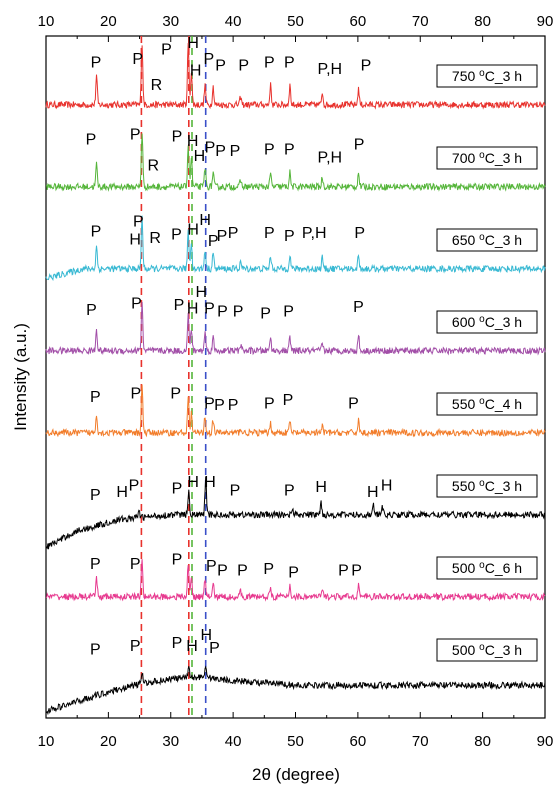 This screenshot has width=558, height=788. Describe the element at coordinates (358, 21) in the screenshot. I see `x-tick-label-top: 60` at that location.